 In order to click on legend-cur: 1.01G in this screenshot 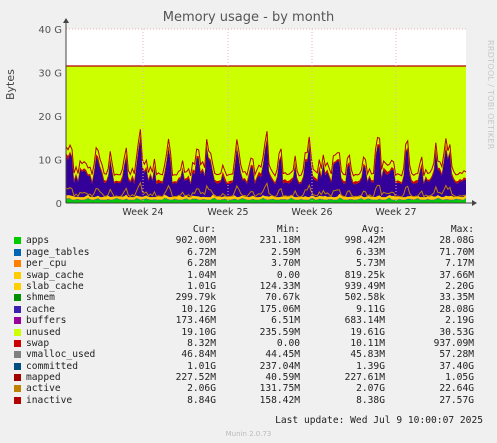, I will do `click(201, 366)`.